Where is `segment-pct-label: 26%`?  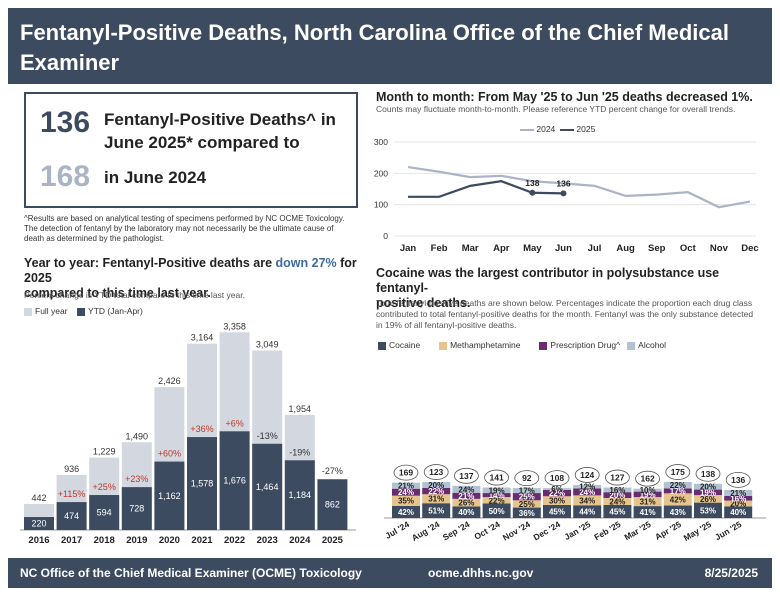 segment-pct-label: 26% is located at coordinates (708, 499).